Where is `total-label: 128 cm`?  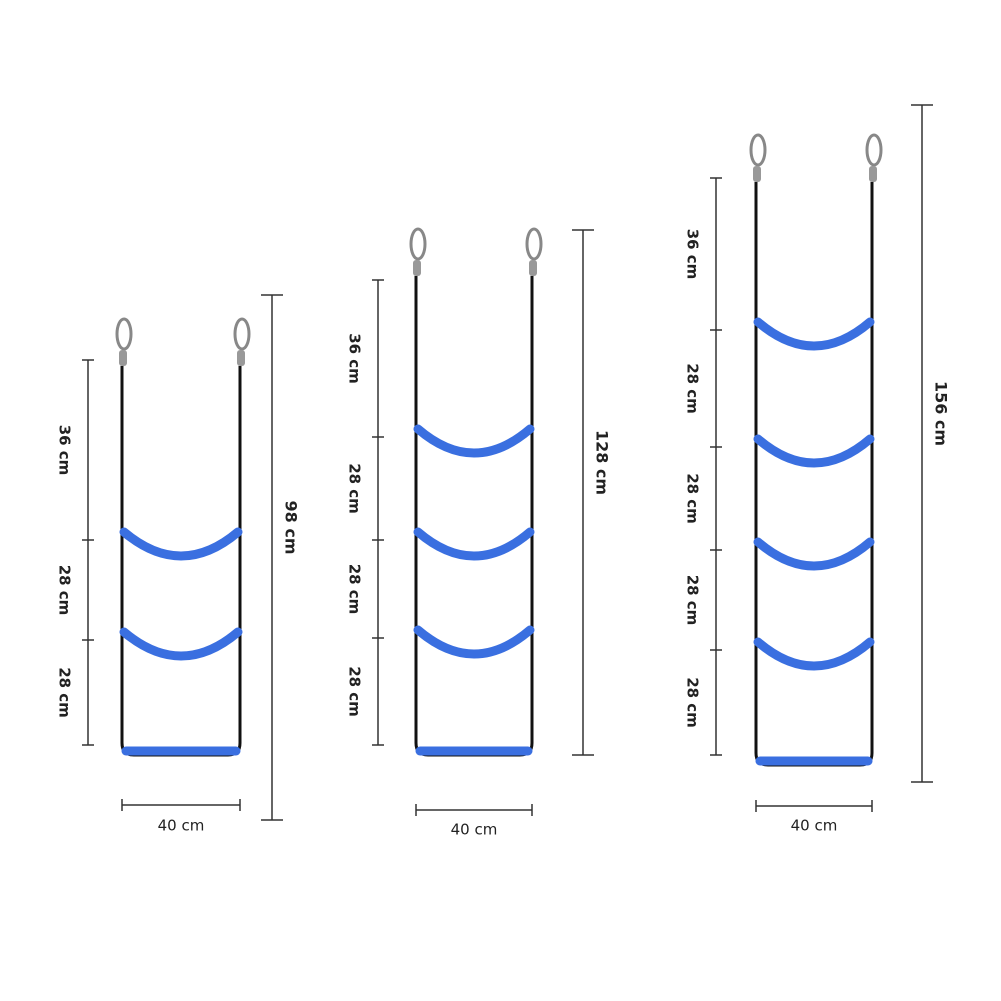
total-label: 128 cm is located at coordinates (602, 462).